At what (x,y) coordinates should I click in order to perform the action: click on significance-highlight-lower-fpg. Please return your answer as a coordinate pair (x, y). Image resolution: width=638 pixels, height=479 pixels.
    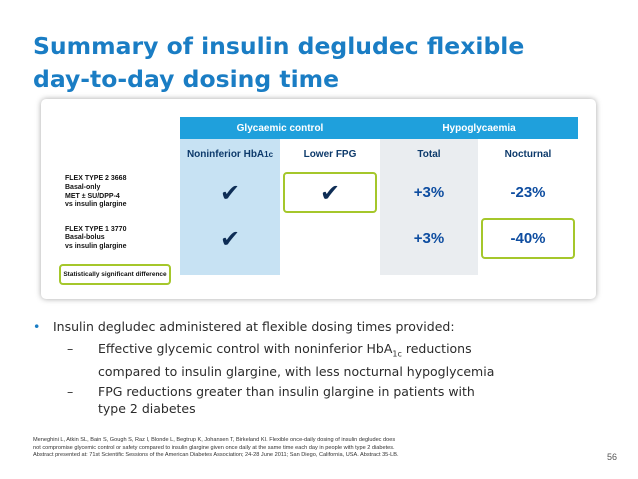
    Looking at the image, I should click on (330, 192).